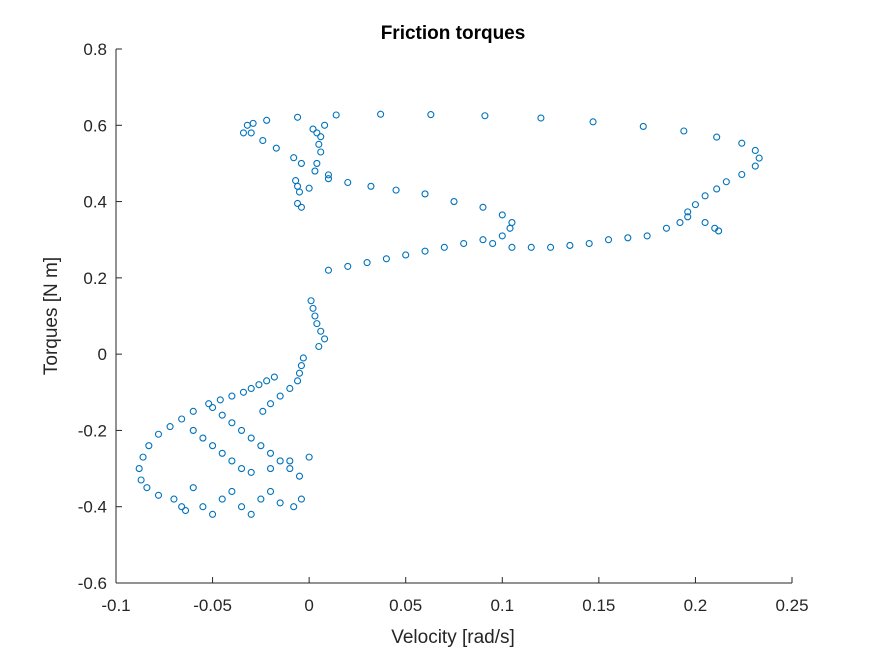 The height and width of the screenshot is (661, 875). What do you see at coordinates (502, 605) in the screenshot?
I see `x-tick-label: 0.1` at bounding box center [502, 605].